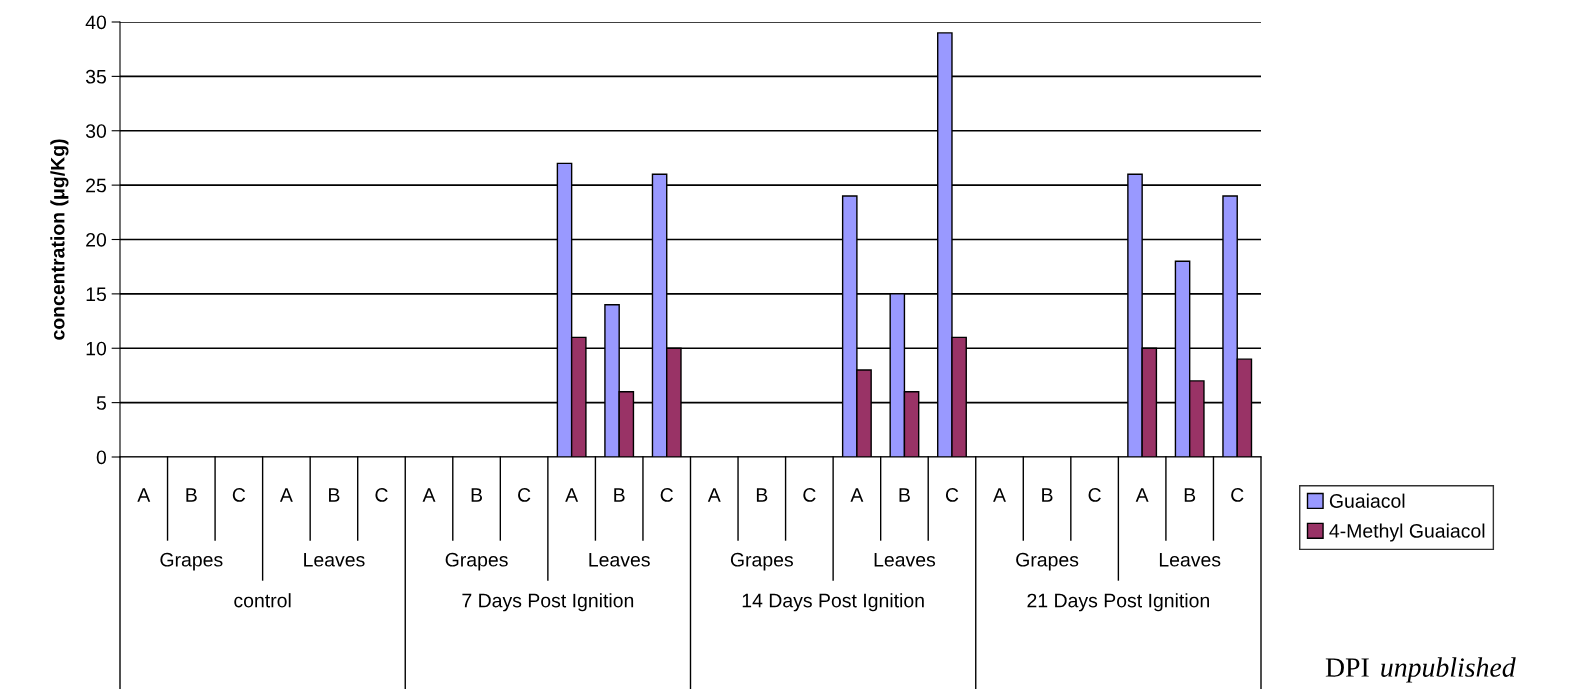 The width and height of the screenshot is (1593, 689). Describe the element at coordinates (96, 294) in the screenshot. I see `y-tick-label: 15` at that location.